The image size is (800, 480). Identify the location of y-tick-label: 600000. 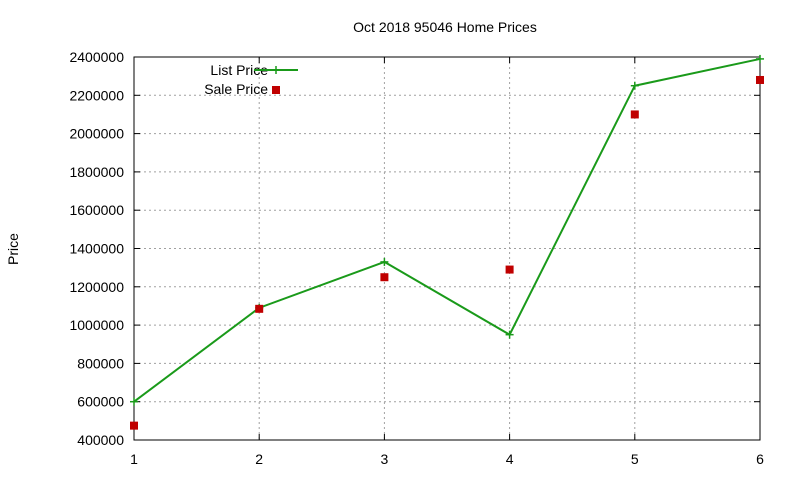
(100, 402).